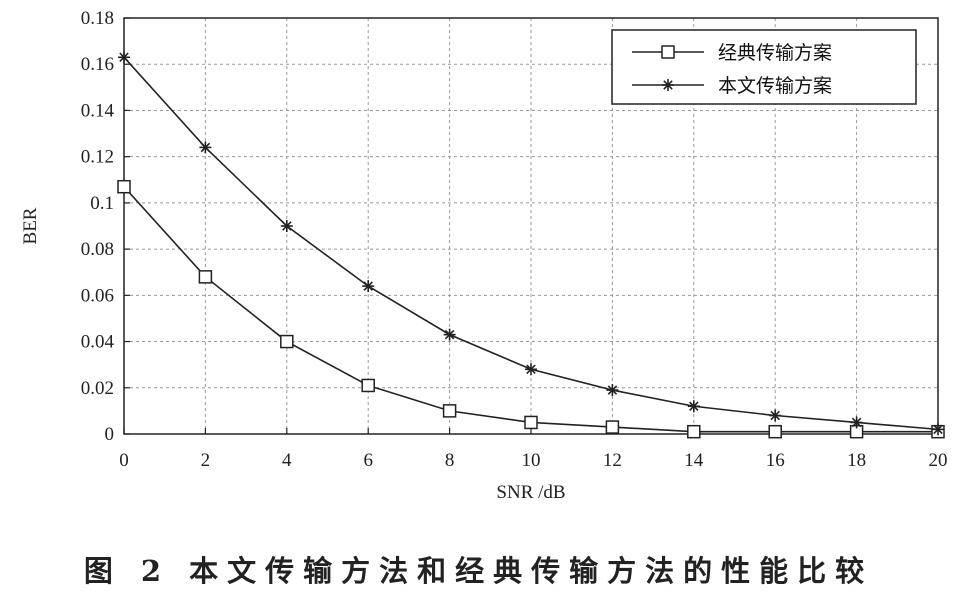 This screenshot has height=596, width=957. I want to click on x-tick-label: 20, so click(938, 460).